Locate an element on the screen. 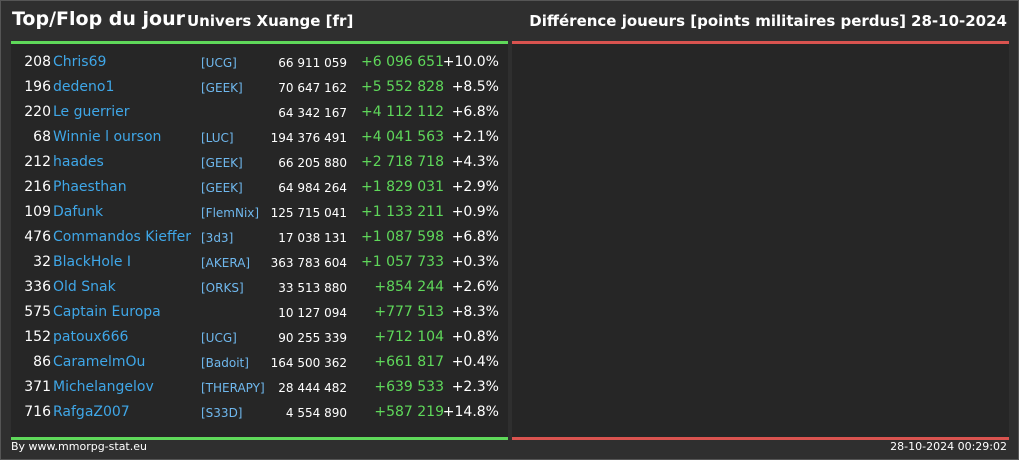 This screenshot has height=460, width=1019. player-points: 33 513 880 is located at coordinates (312, 288).